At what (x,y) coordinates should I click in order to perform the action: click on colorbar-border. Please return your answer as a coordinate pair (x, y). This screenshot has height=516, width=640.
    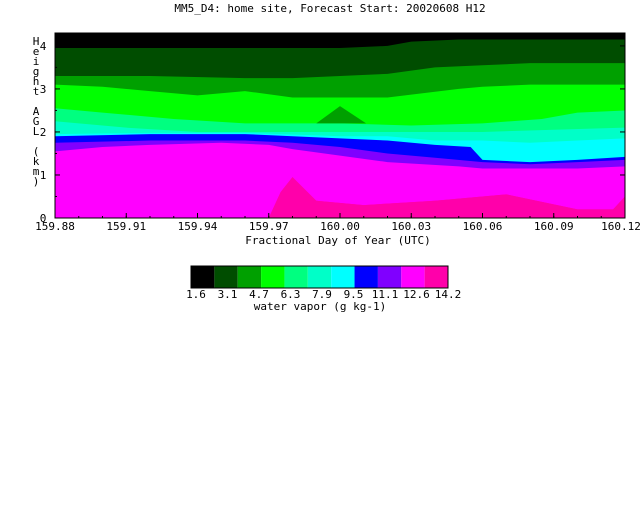
    Looking at the image, I should click on (319, 277).